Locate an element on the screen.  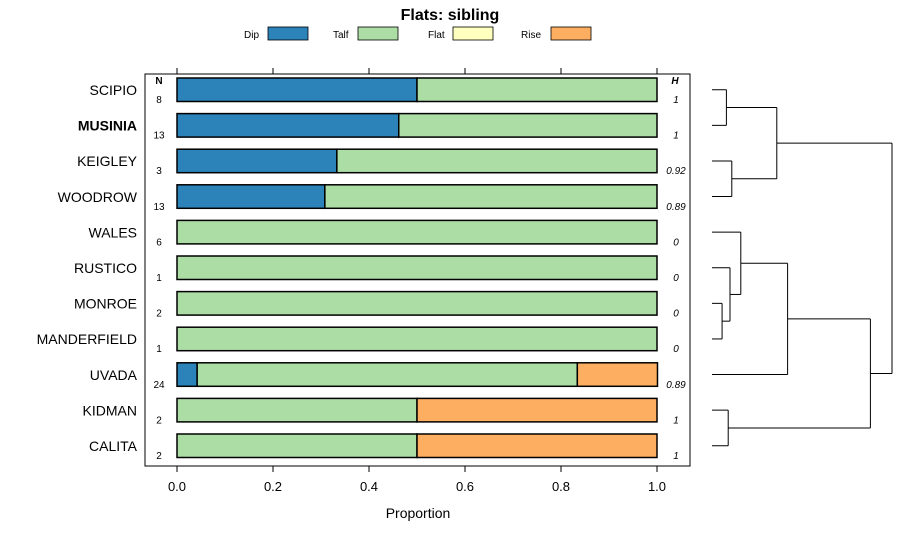
legend-swatch-talf is located at coordinates (378, 33).